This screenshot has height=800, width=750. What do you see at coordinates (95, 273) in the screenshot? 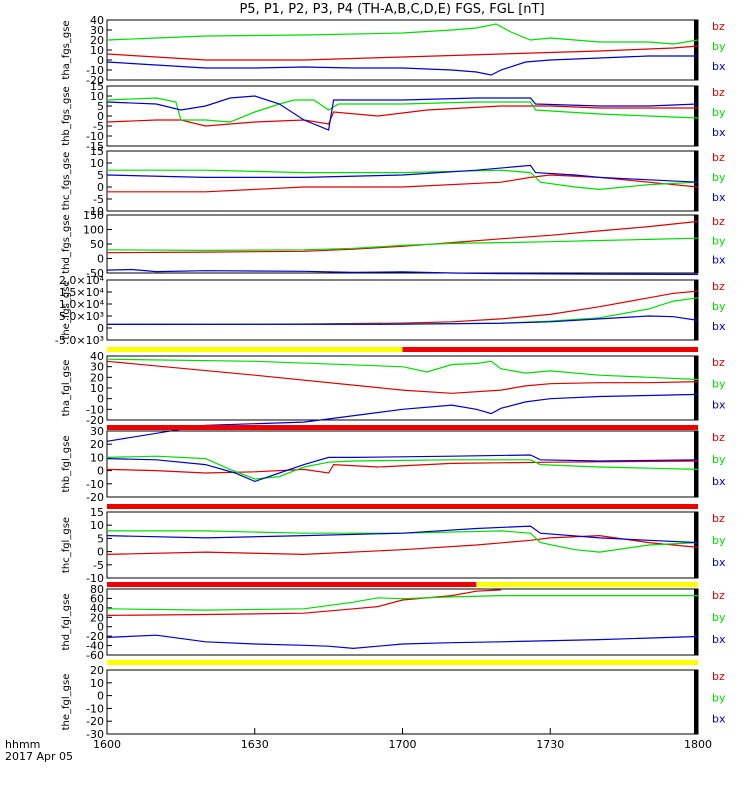
I see `y-tick-label: -50` at bounding box center [95, 273].